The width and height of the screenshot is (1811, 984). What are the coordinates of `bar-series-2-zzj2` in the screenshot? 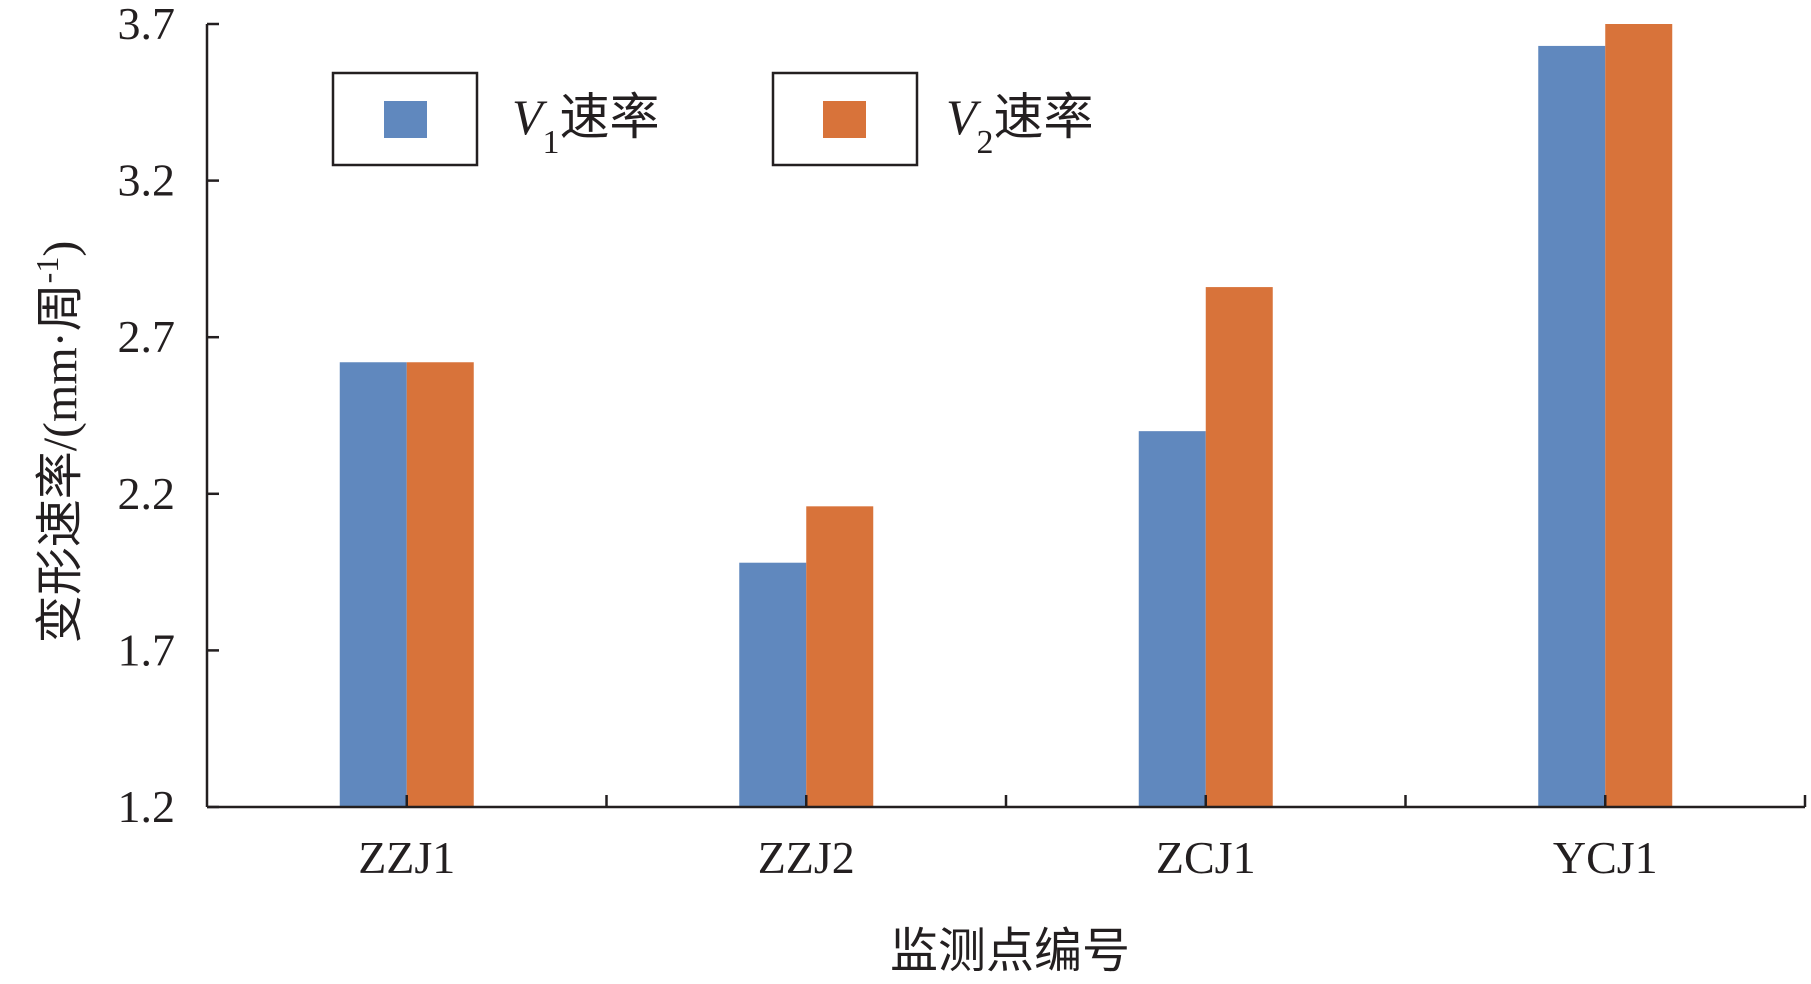 It's located at (840, 656).